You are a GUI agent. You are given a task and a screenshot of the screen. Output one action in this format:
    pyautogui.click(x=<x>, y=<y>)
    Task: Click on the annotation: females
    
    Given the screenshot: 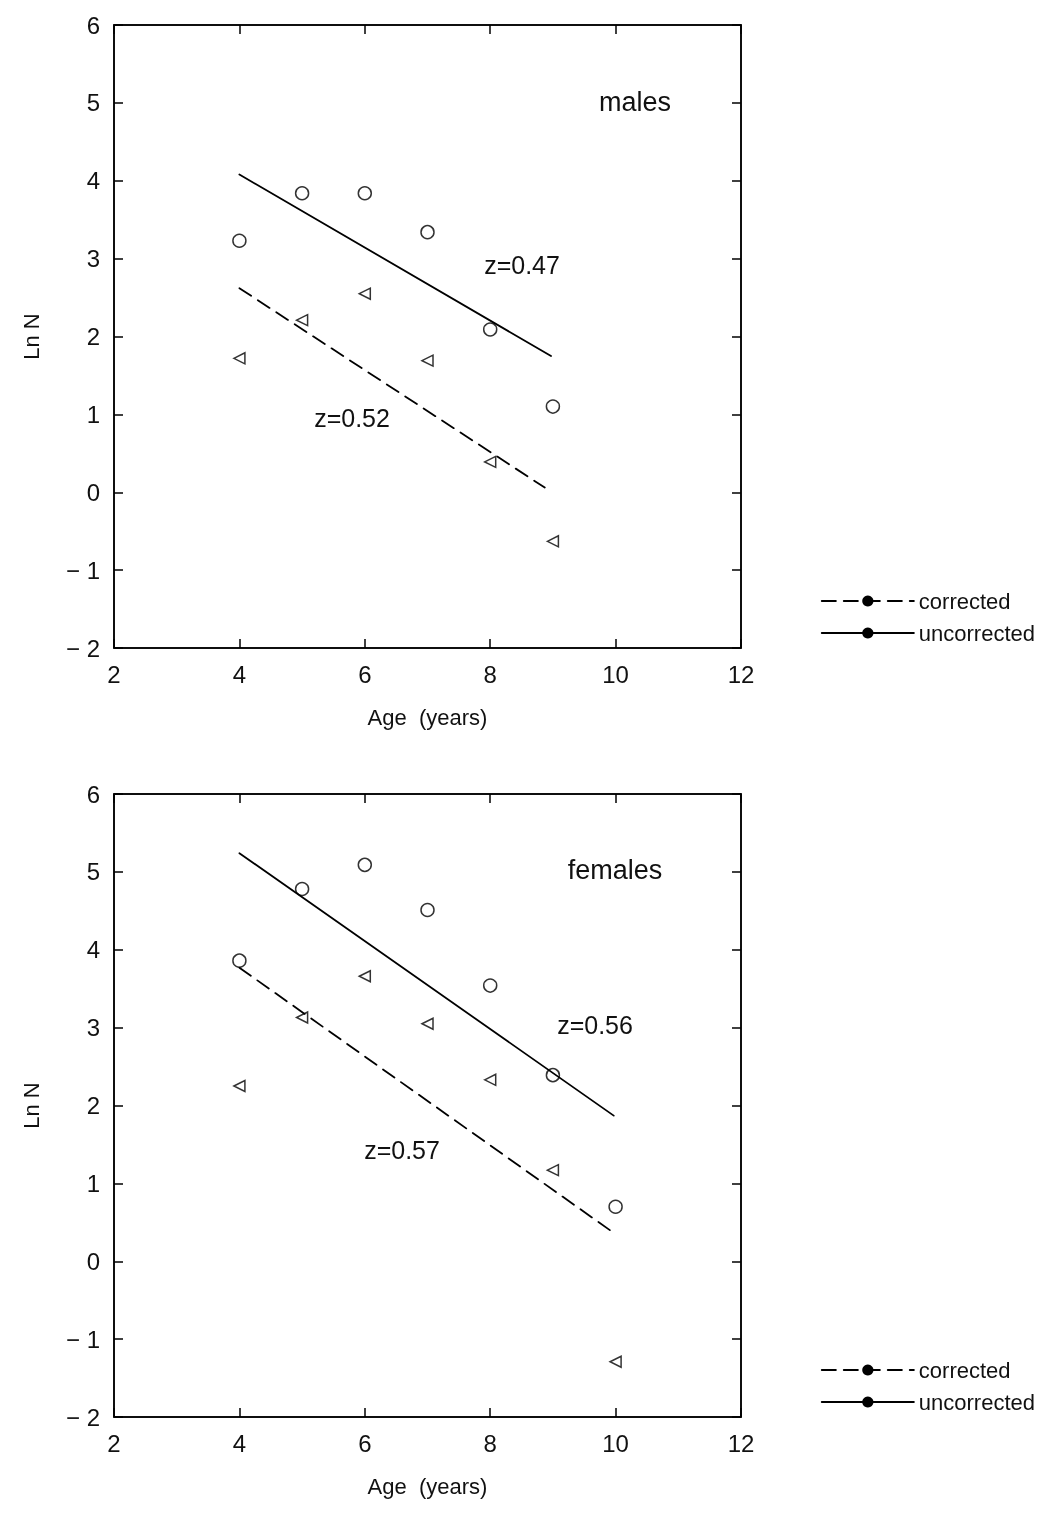 What is the action you would take?
    pyautogui.click(x=615, y=870)
    